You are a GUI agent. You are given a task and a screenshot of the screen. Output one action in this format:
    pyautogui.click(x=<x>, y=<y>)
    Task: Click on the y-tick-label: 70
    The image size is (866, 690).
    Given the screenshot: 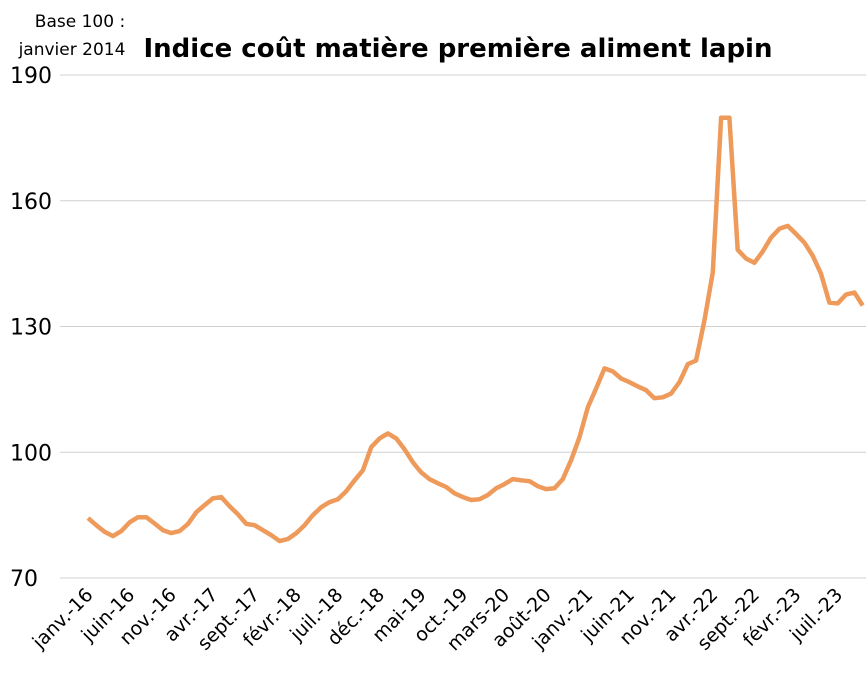 What is the action you would take?
    pyautogui.click(x=24, y=579)
    